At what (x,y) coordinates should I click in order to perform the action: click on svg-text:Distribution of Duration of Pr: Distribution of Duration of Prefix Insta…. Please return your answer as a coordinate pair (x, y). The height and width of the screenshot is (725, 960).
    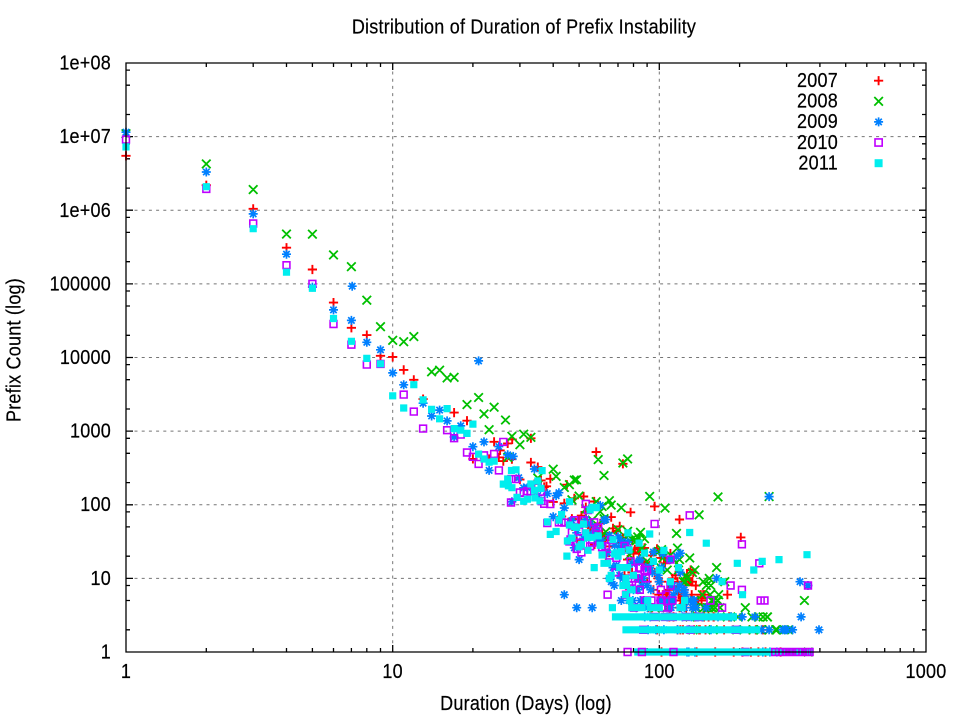
    Looking at the image, I should click on (524, 28).